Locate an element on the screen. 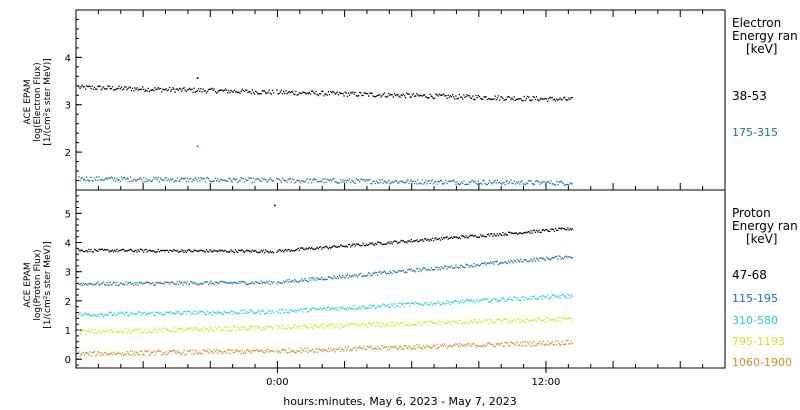 The image size is (800, 410). legend-proton-115-195: 115-195 is located at coordinates (755, 298).